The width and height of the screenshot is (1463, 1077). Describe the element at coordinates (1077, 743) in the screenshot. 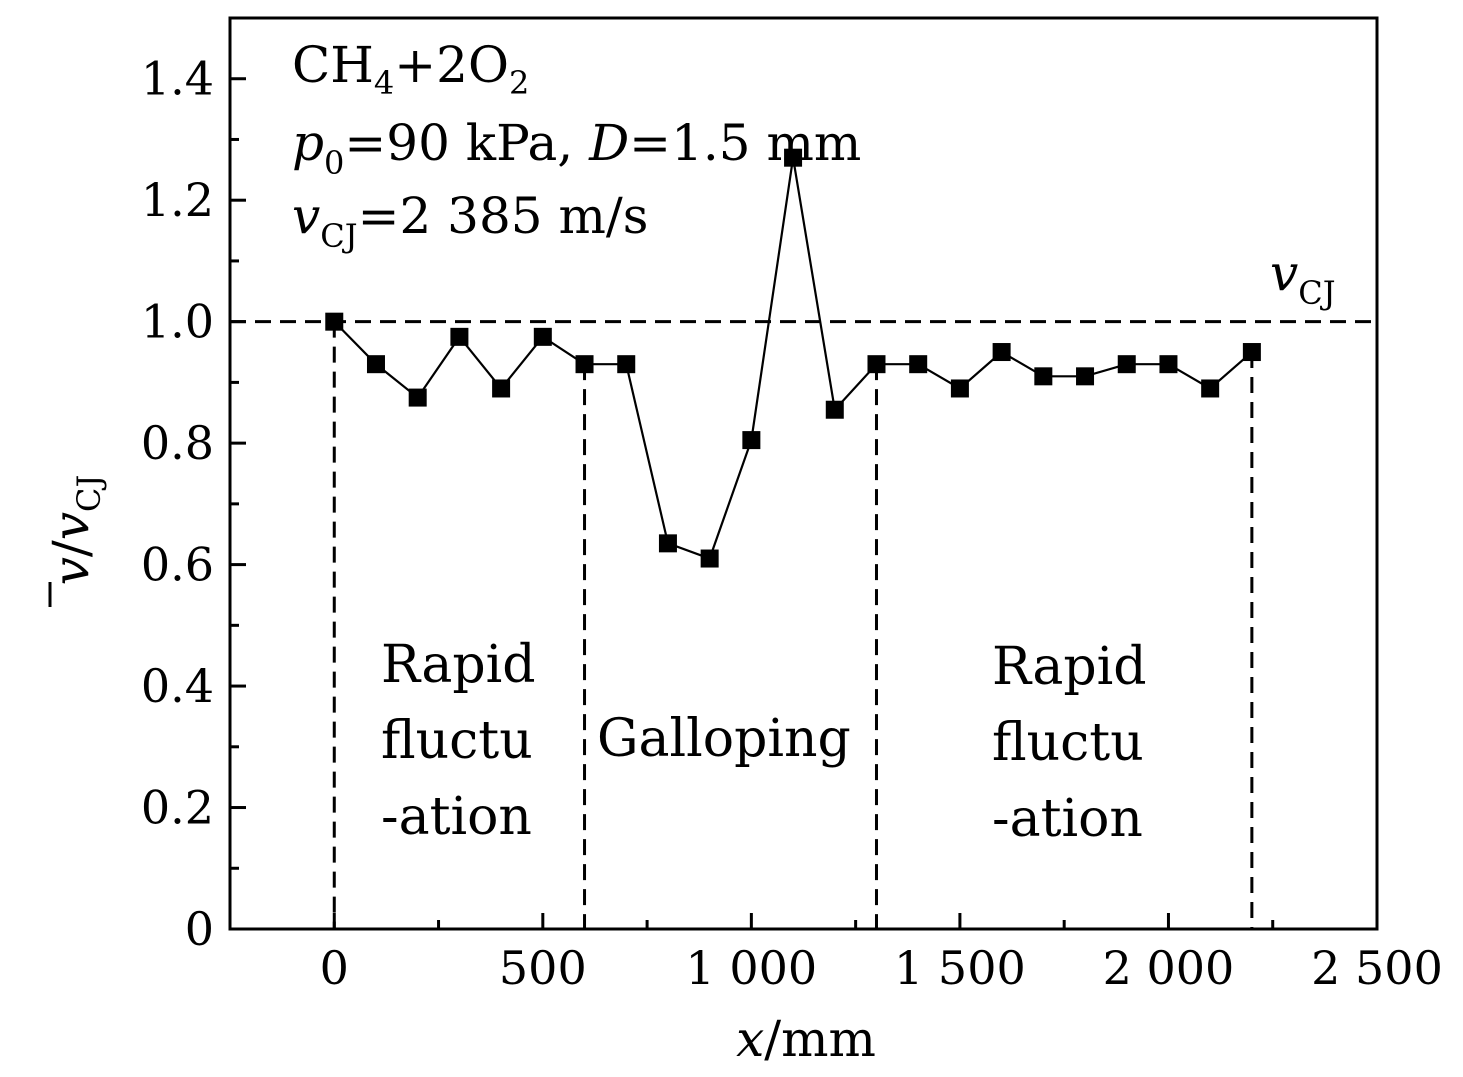

I see `region-label-rapid-fluctuation-2: Rapid fluctu -ation` at that location.